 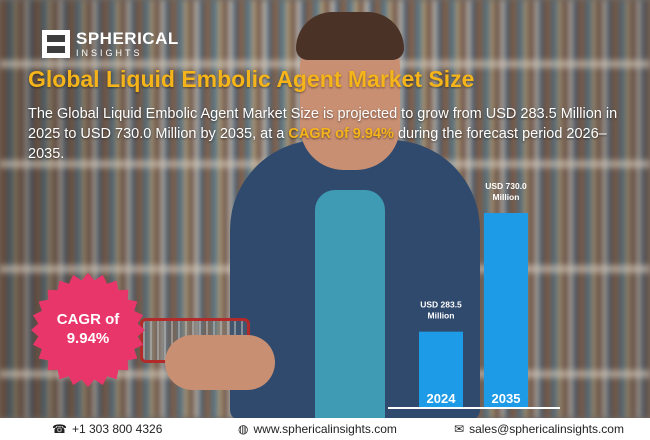 I want to click on footer-email: ✉ sales@sphericalinsights.com, so click(x=539, y=429).